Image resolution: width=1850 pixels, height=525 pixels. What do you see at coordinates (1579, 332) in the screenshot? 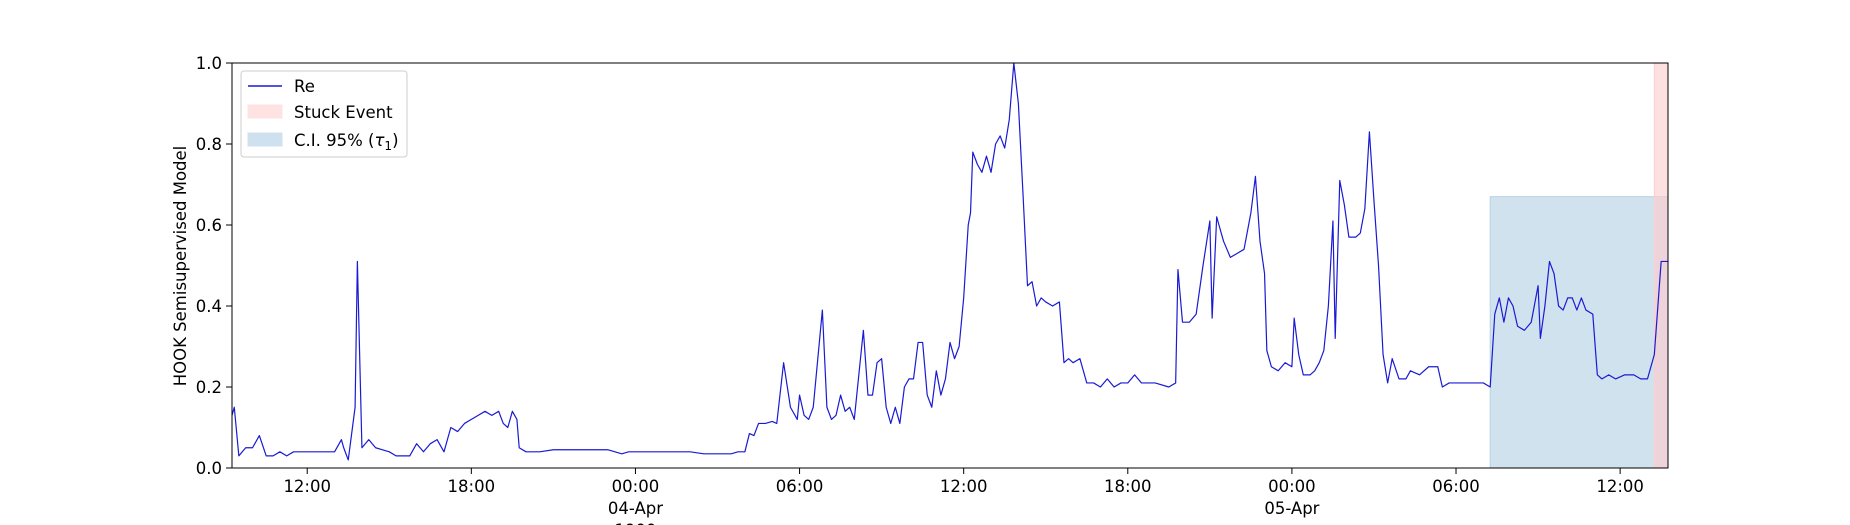
I see `ci-band` at bounding box center [1579, 332].